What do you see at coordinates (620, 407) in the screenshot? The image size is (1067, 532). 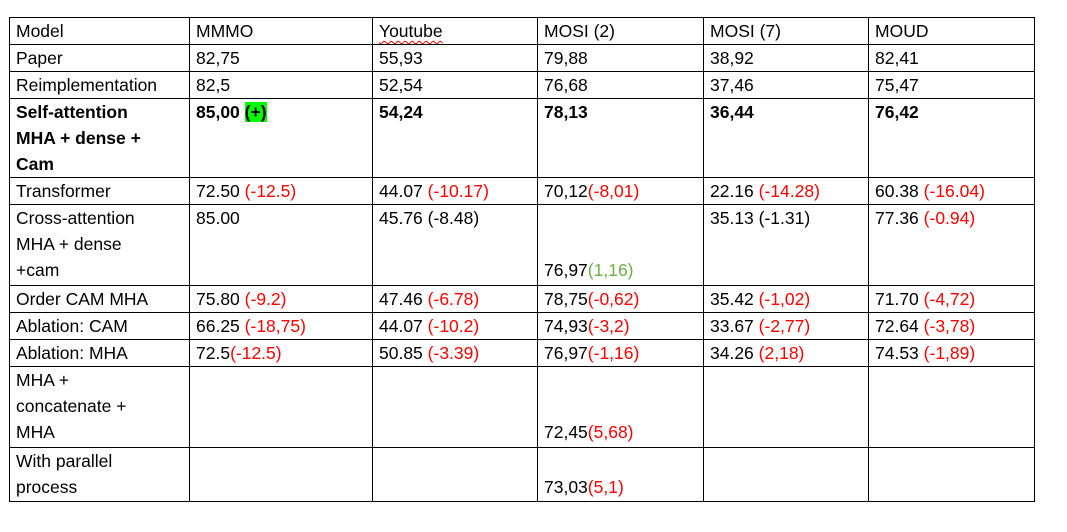 I see `cell-mosi2: 72,45(5,68)` at bounding box center [620, 407].